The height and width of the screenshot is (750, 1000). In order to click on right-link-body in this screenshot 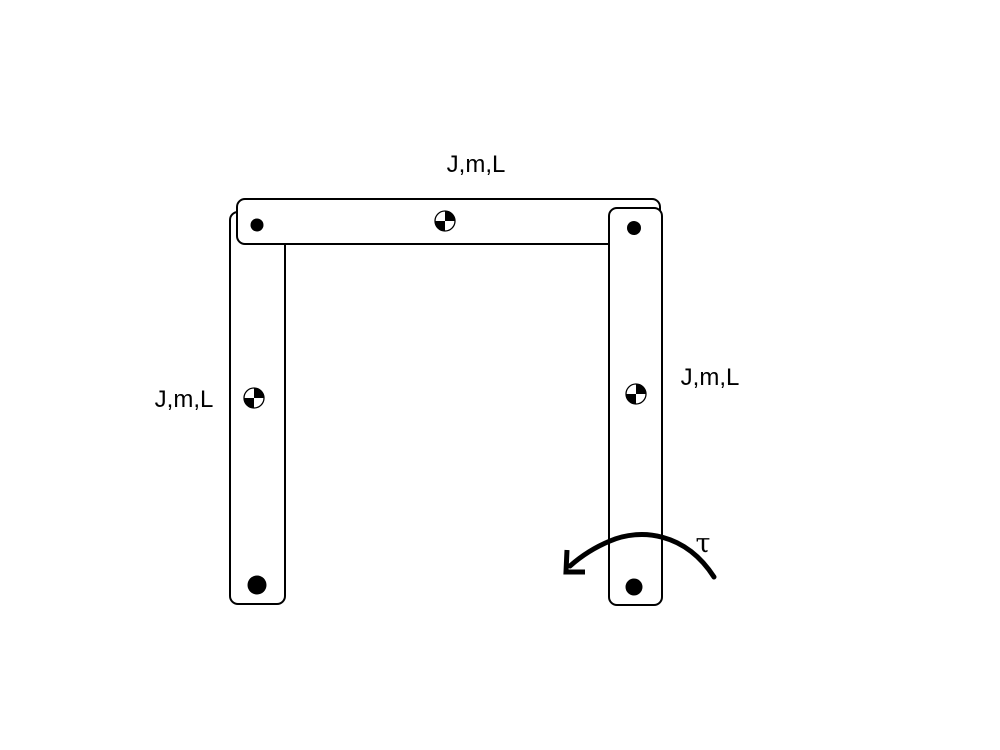, I will do `click(635, 406)`.